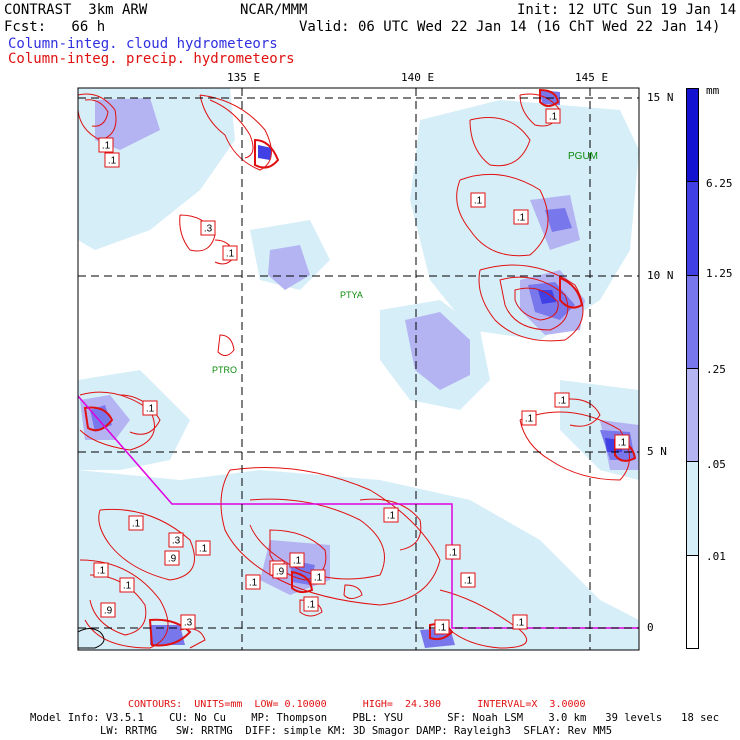 The image size is (740, 740). I want to click on legend-value-1.25: 1.25, so click(719, 273).